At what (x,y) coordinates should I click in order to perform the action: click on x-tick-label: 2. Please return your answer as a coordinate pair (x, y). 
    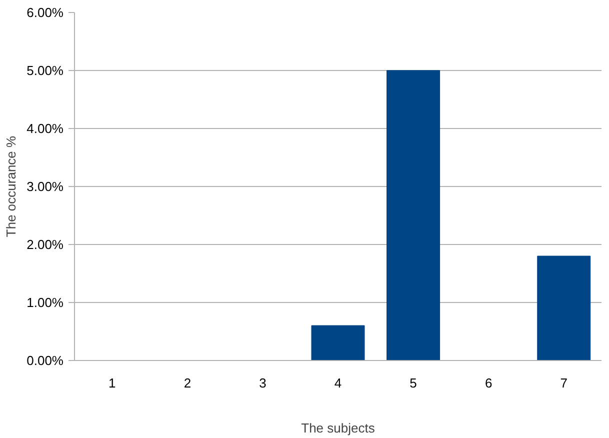
    Looking at the image, I should click on (188, 383).